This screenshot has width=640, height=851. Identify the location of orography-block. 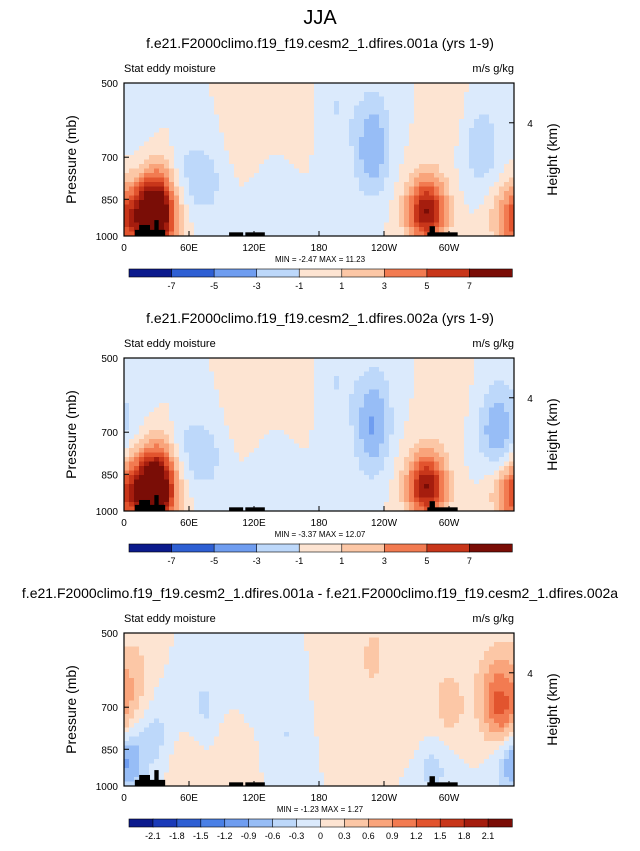
(432, 231).